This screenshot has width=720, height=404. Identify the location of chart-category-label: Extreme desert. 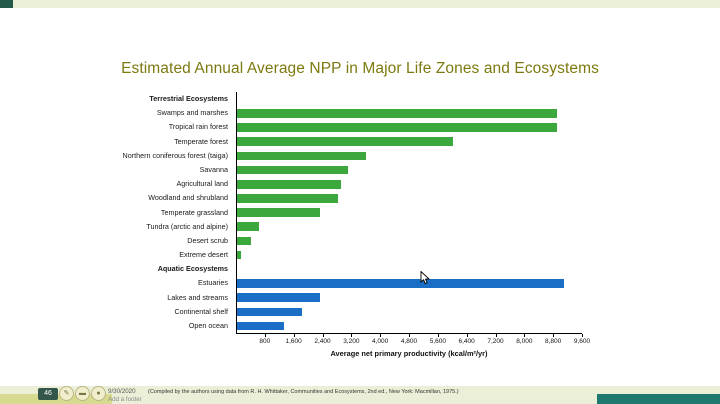
(203, 255).